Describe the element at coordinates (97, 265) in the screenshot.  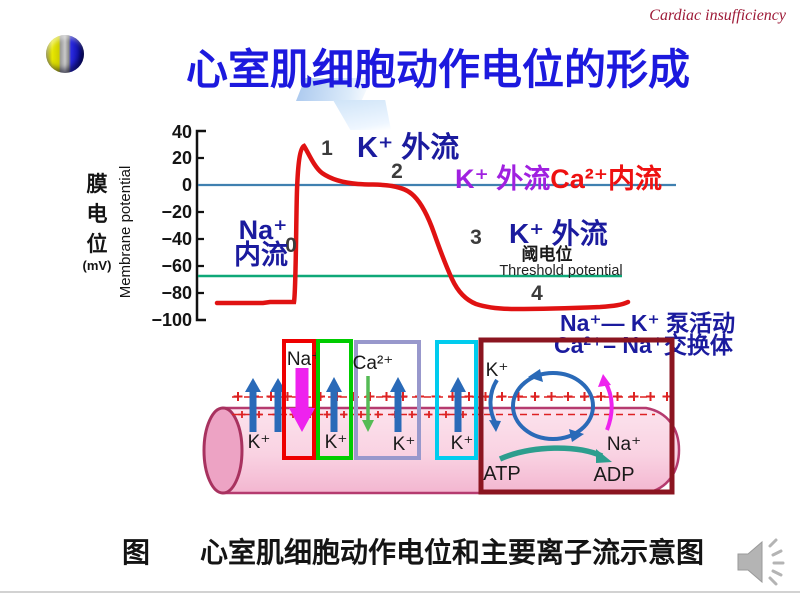
I see `y-axis-unit: (mV)` at that location.